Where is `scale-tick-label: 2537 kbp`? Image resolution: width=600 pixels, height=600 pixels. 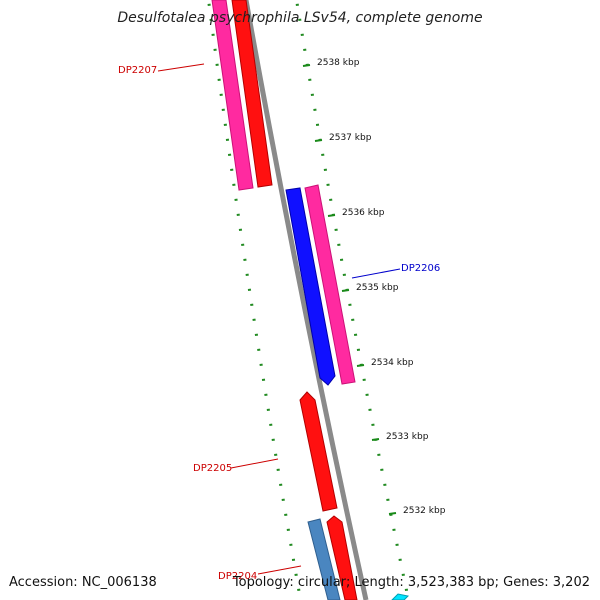 scale-tick-label: 2537 kbp is located at coordinates (350, 138).